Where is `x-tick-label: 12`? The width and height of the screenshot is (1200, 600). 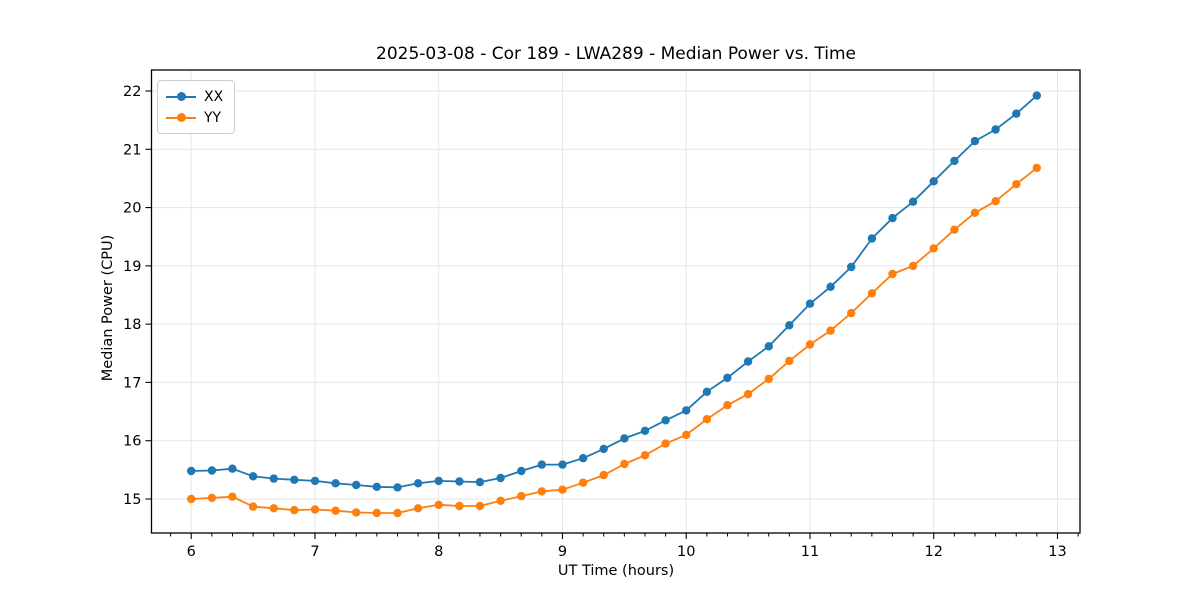
x-tick-label: 12 is located at coordinates (934, 552).